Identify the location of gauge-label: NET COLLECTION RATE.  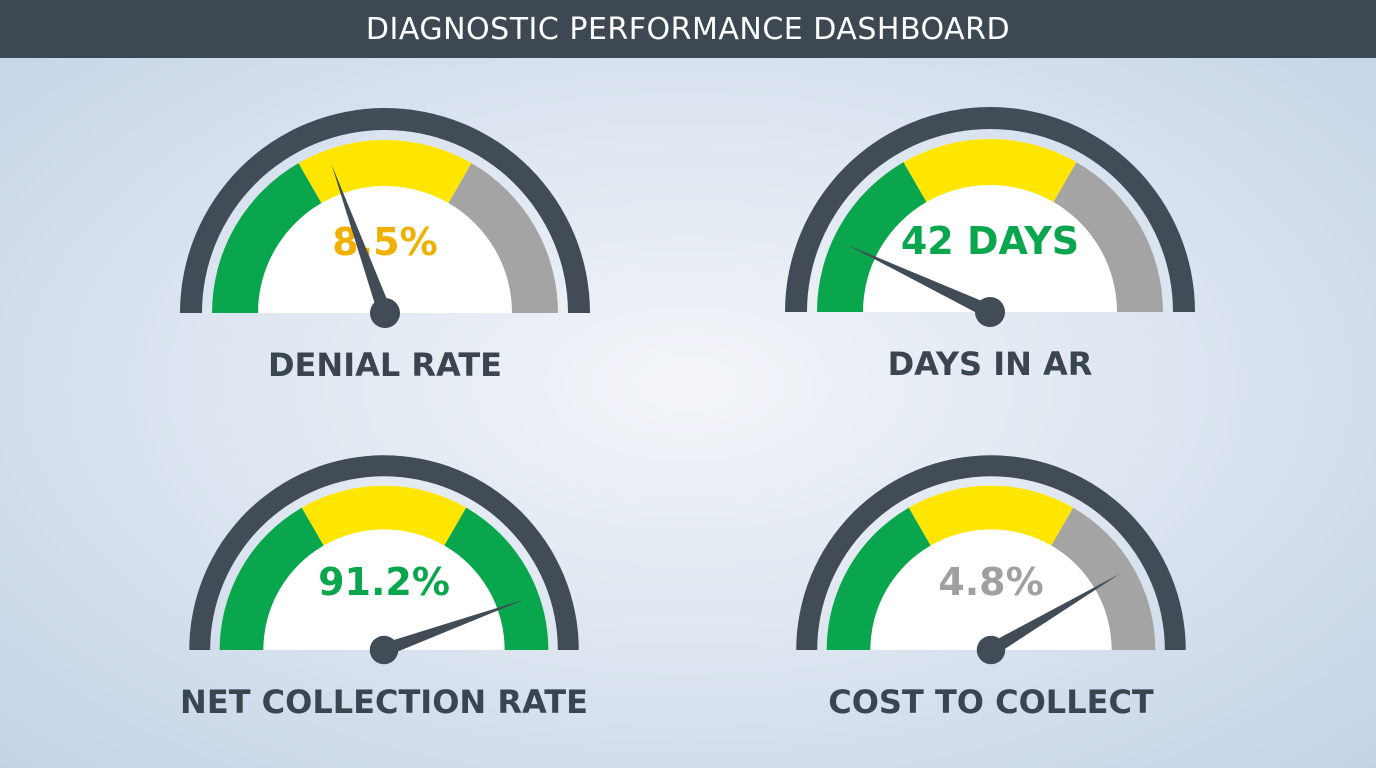
(384, 702).